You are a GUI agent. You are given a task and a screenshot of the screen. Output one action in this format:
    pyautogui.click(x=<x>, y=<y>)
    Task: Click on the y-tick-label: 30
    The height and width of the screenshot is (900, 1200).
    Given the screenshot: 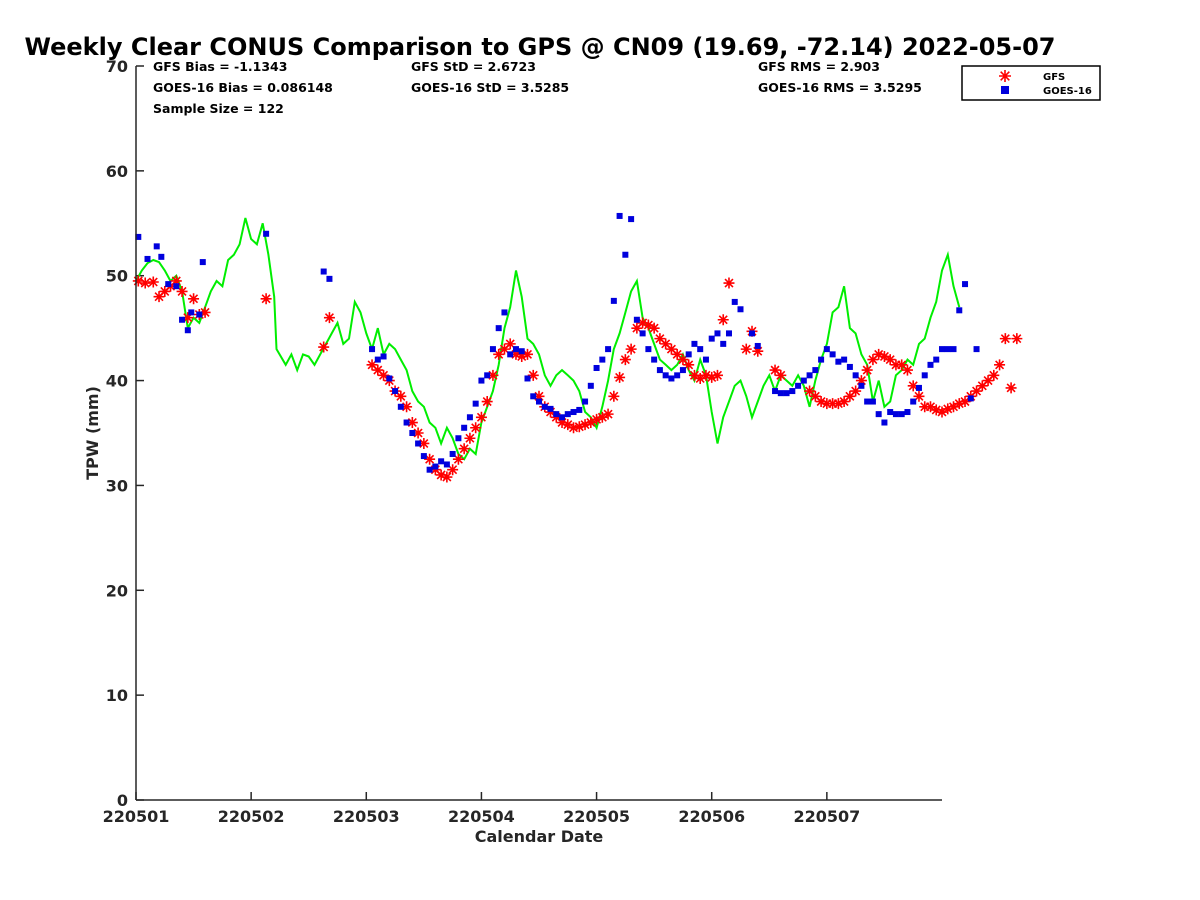 What is the action you would take?
    pyautogui.click(x=117, y=485)
    